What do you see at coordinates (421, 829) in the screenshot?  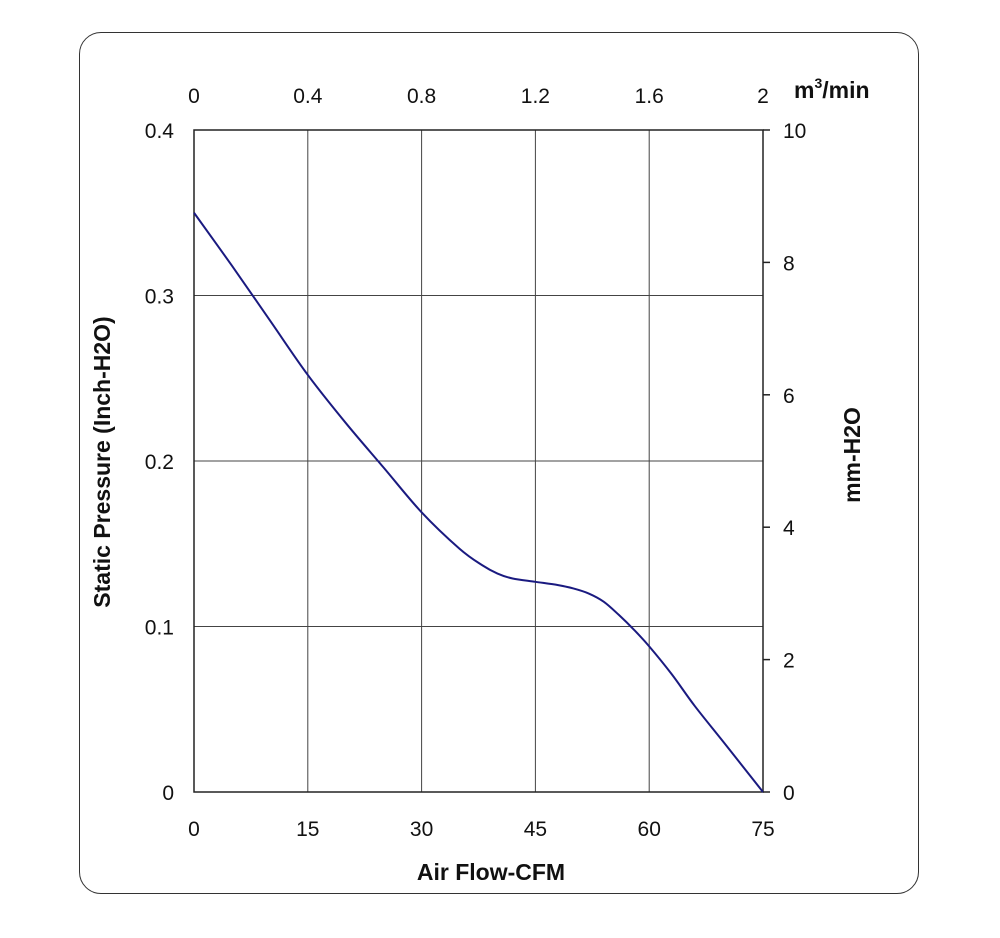 I see `x-tick-label-2: 30` at bounding box center [421, 829].